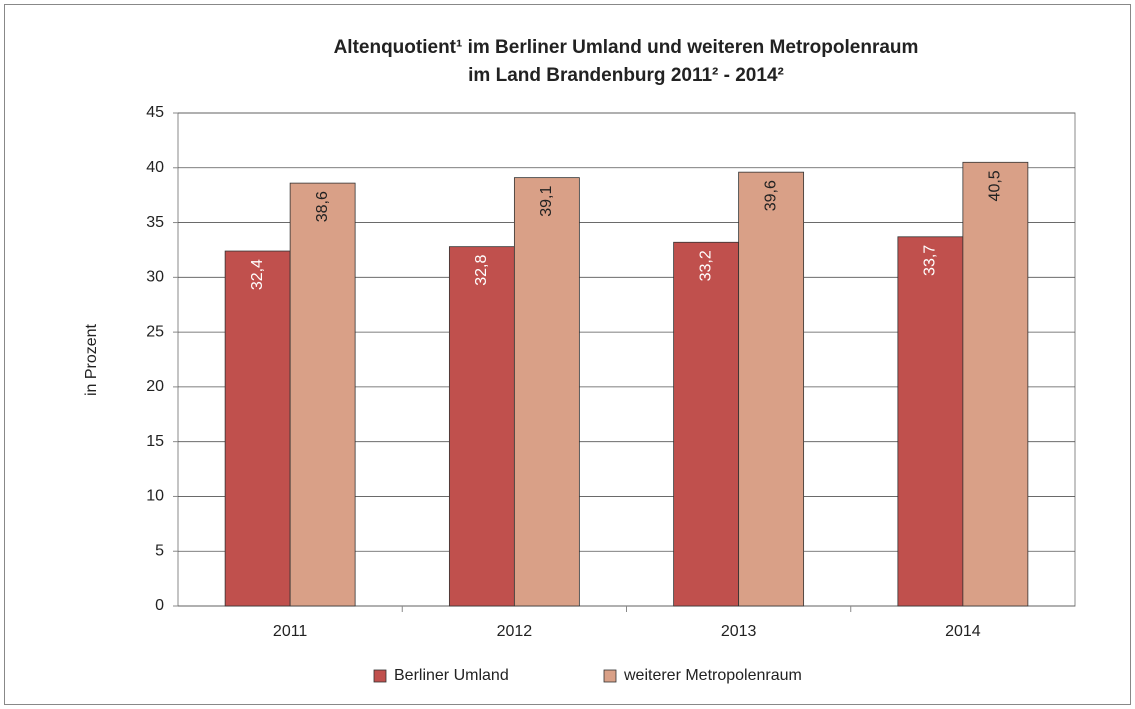 The height and width of the screenshot is (709, 1135). Describe the element at coordinates (155, 222) in the screenshot. I see `y-tick-label: 35` at that location.